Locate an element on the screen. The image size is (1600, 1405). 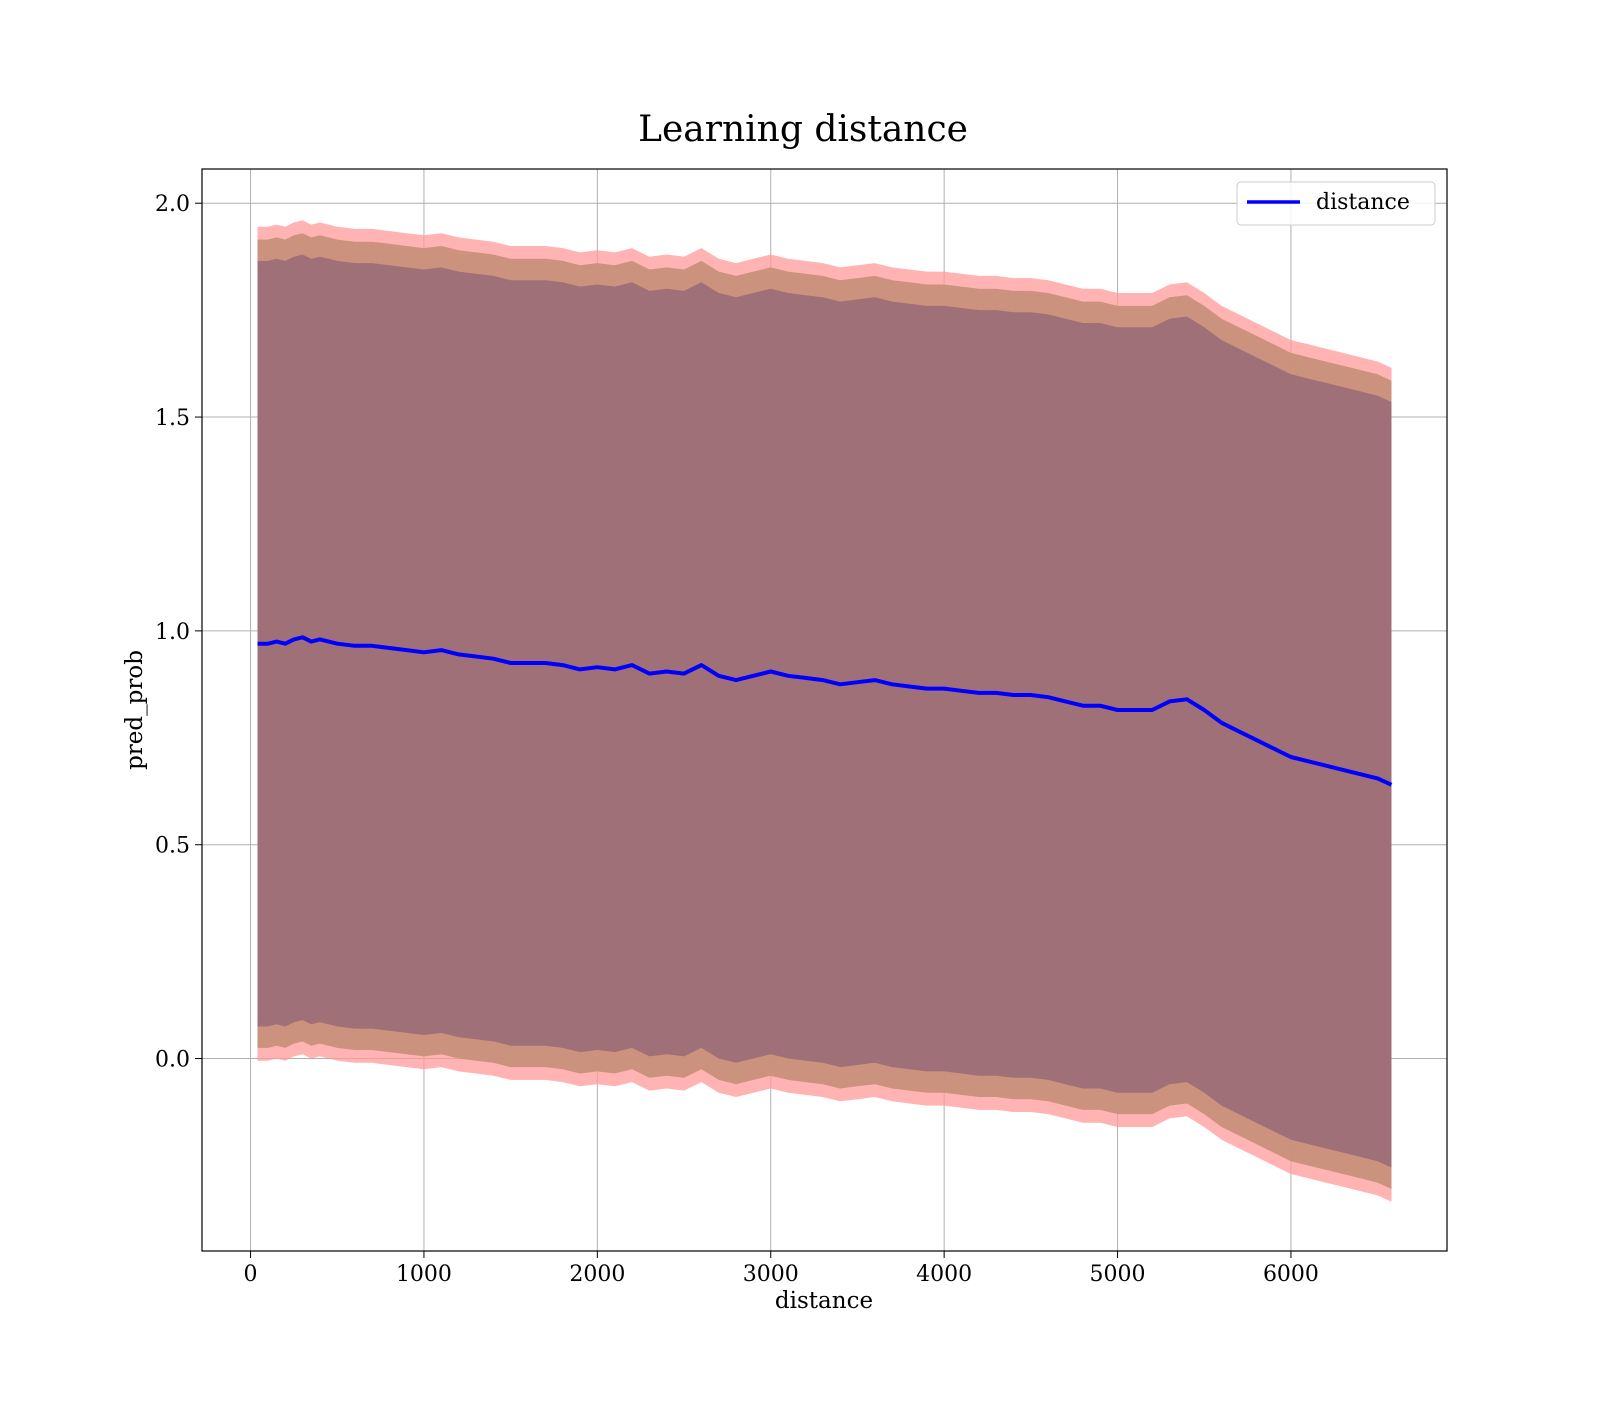
x-tick-label: 5000 is located at coordinates (1118, 1274).